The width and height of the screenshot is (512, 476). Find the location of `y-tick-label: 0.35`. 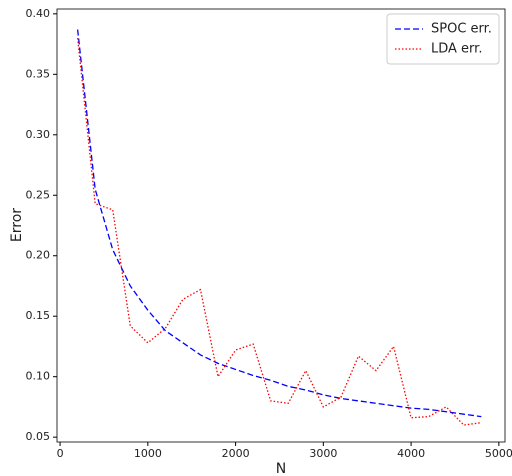

y-tick-label: 0.35 is located at coordinates (38, 73).